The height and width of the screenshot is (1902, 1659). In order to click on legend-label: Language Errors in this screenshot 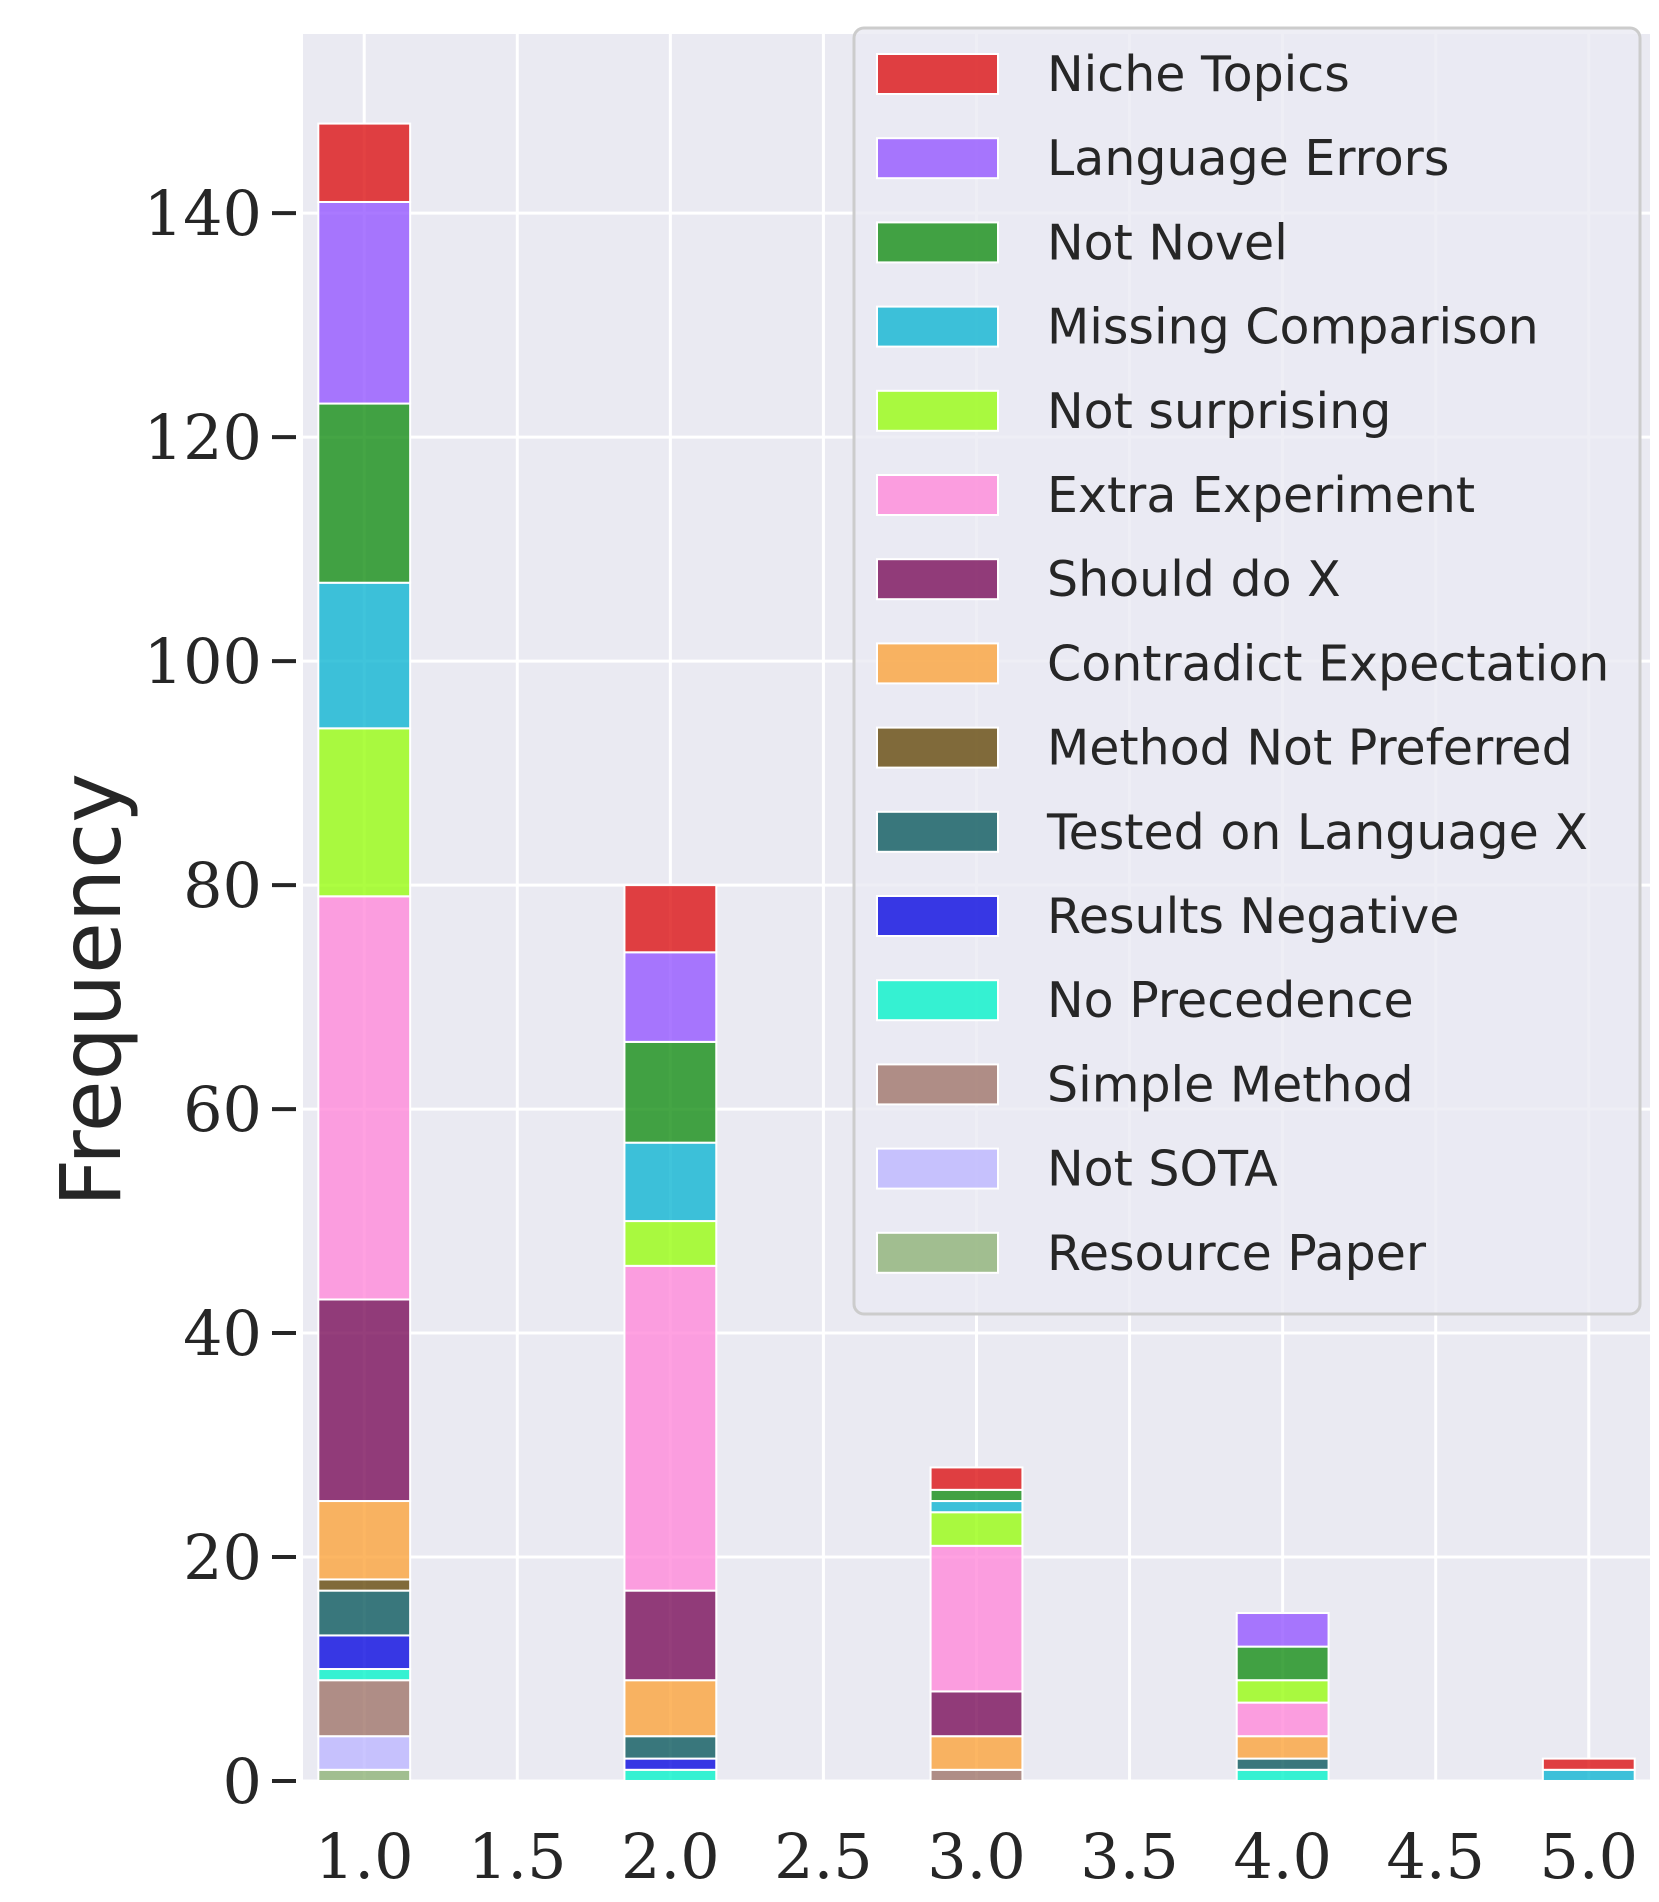, I will do `click(1248, 158)`.